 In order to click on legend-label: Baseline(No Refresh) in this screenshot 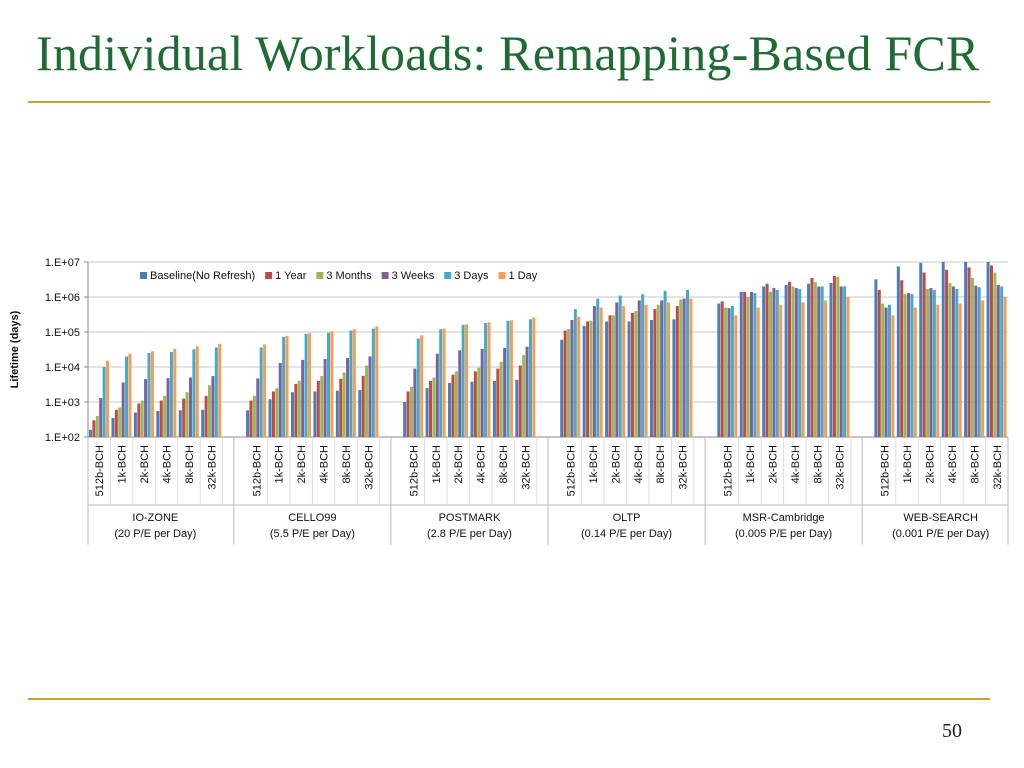, I will do `click(202, 276)`.